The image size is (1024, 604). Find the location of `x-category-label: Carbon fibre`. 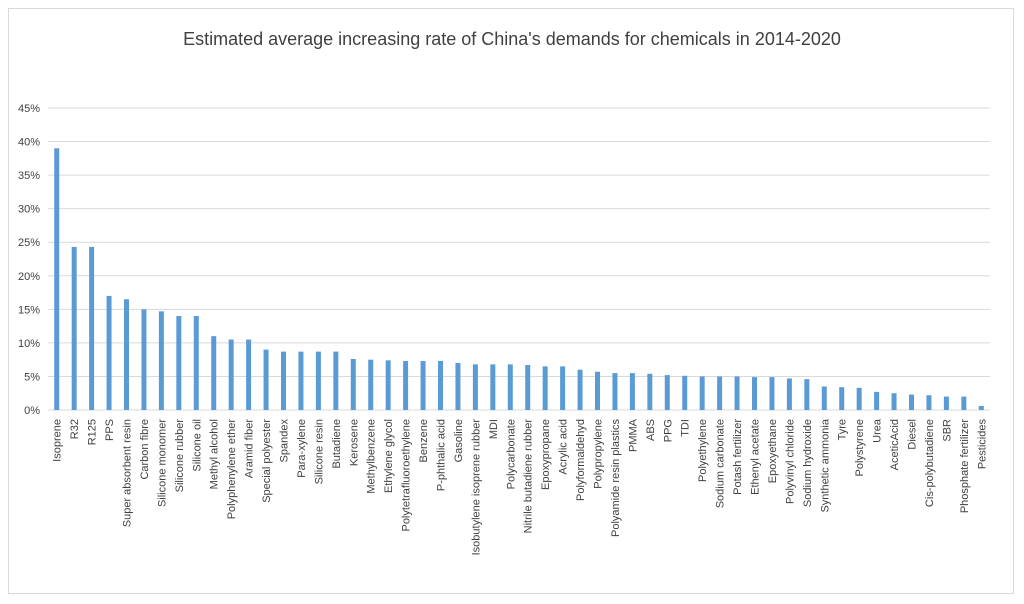

x-category-label: Carbon fibre is located at coordinates (145, 449).